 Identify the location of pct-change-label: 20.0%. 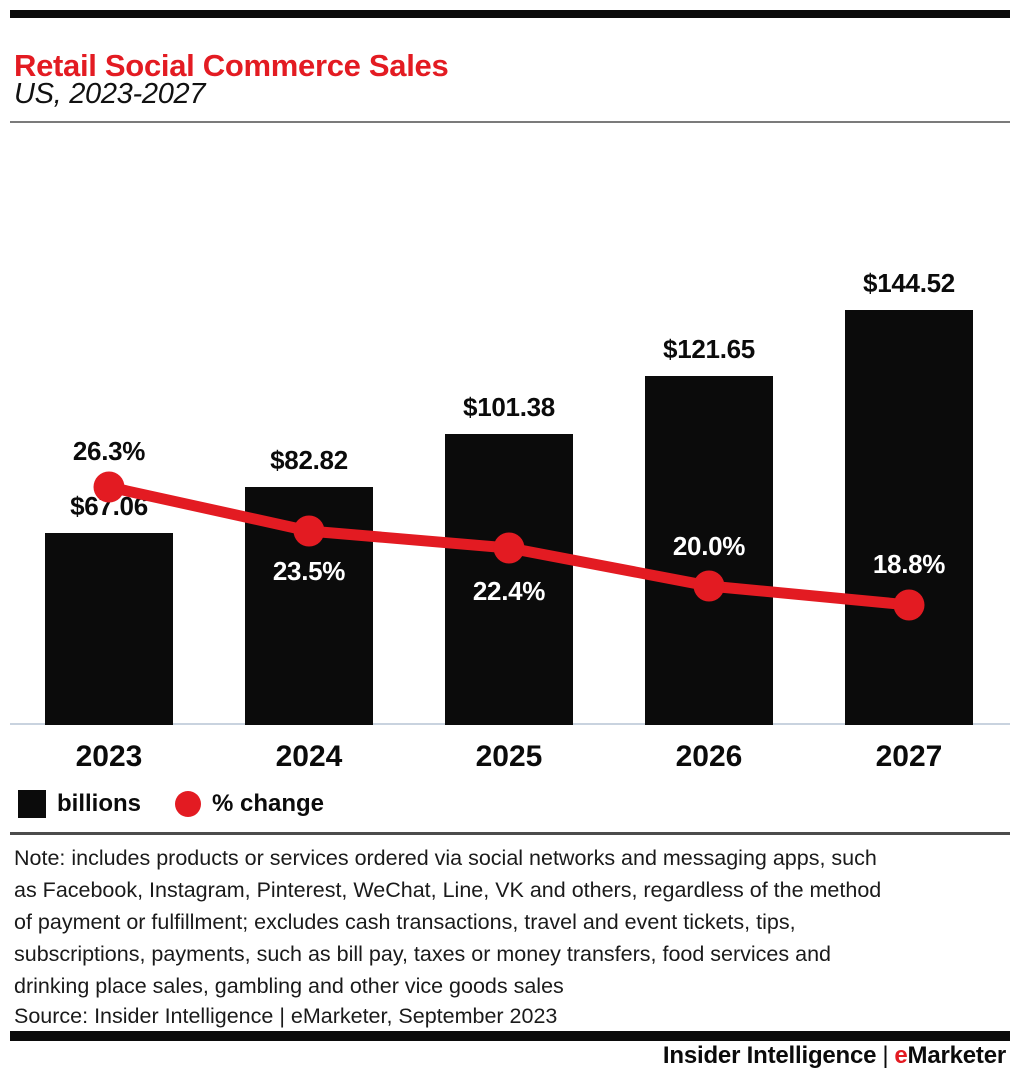
(709, 546).